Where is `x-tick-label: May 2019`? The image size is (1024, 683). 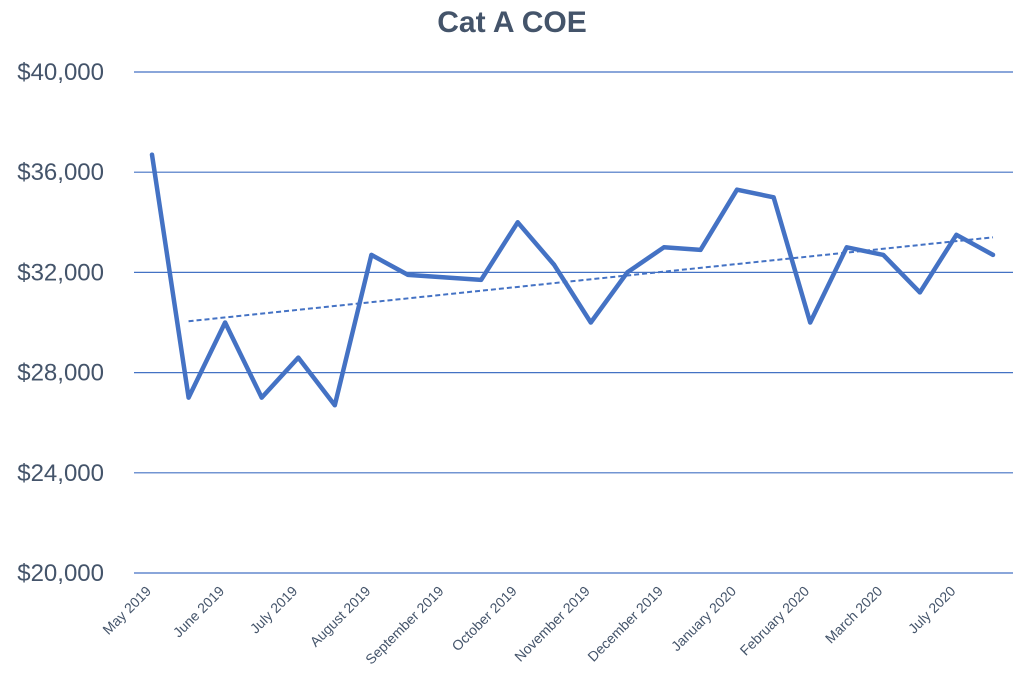
x-tick-label: May 2019 is located at coordinates (126, 610).